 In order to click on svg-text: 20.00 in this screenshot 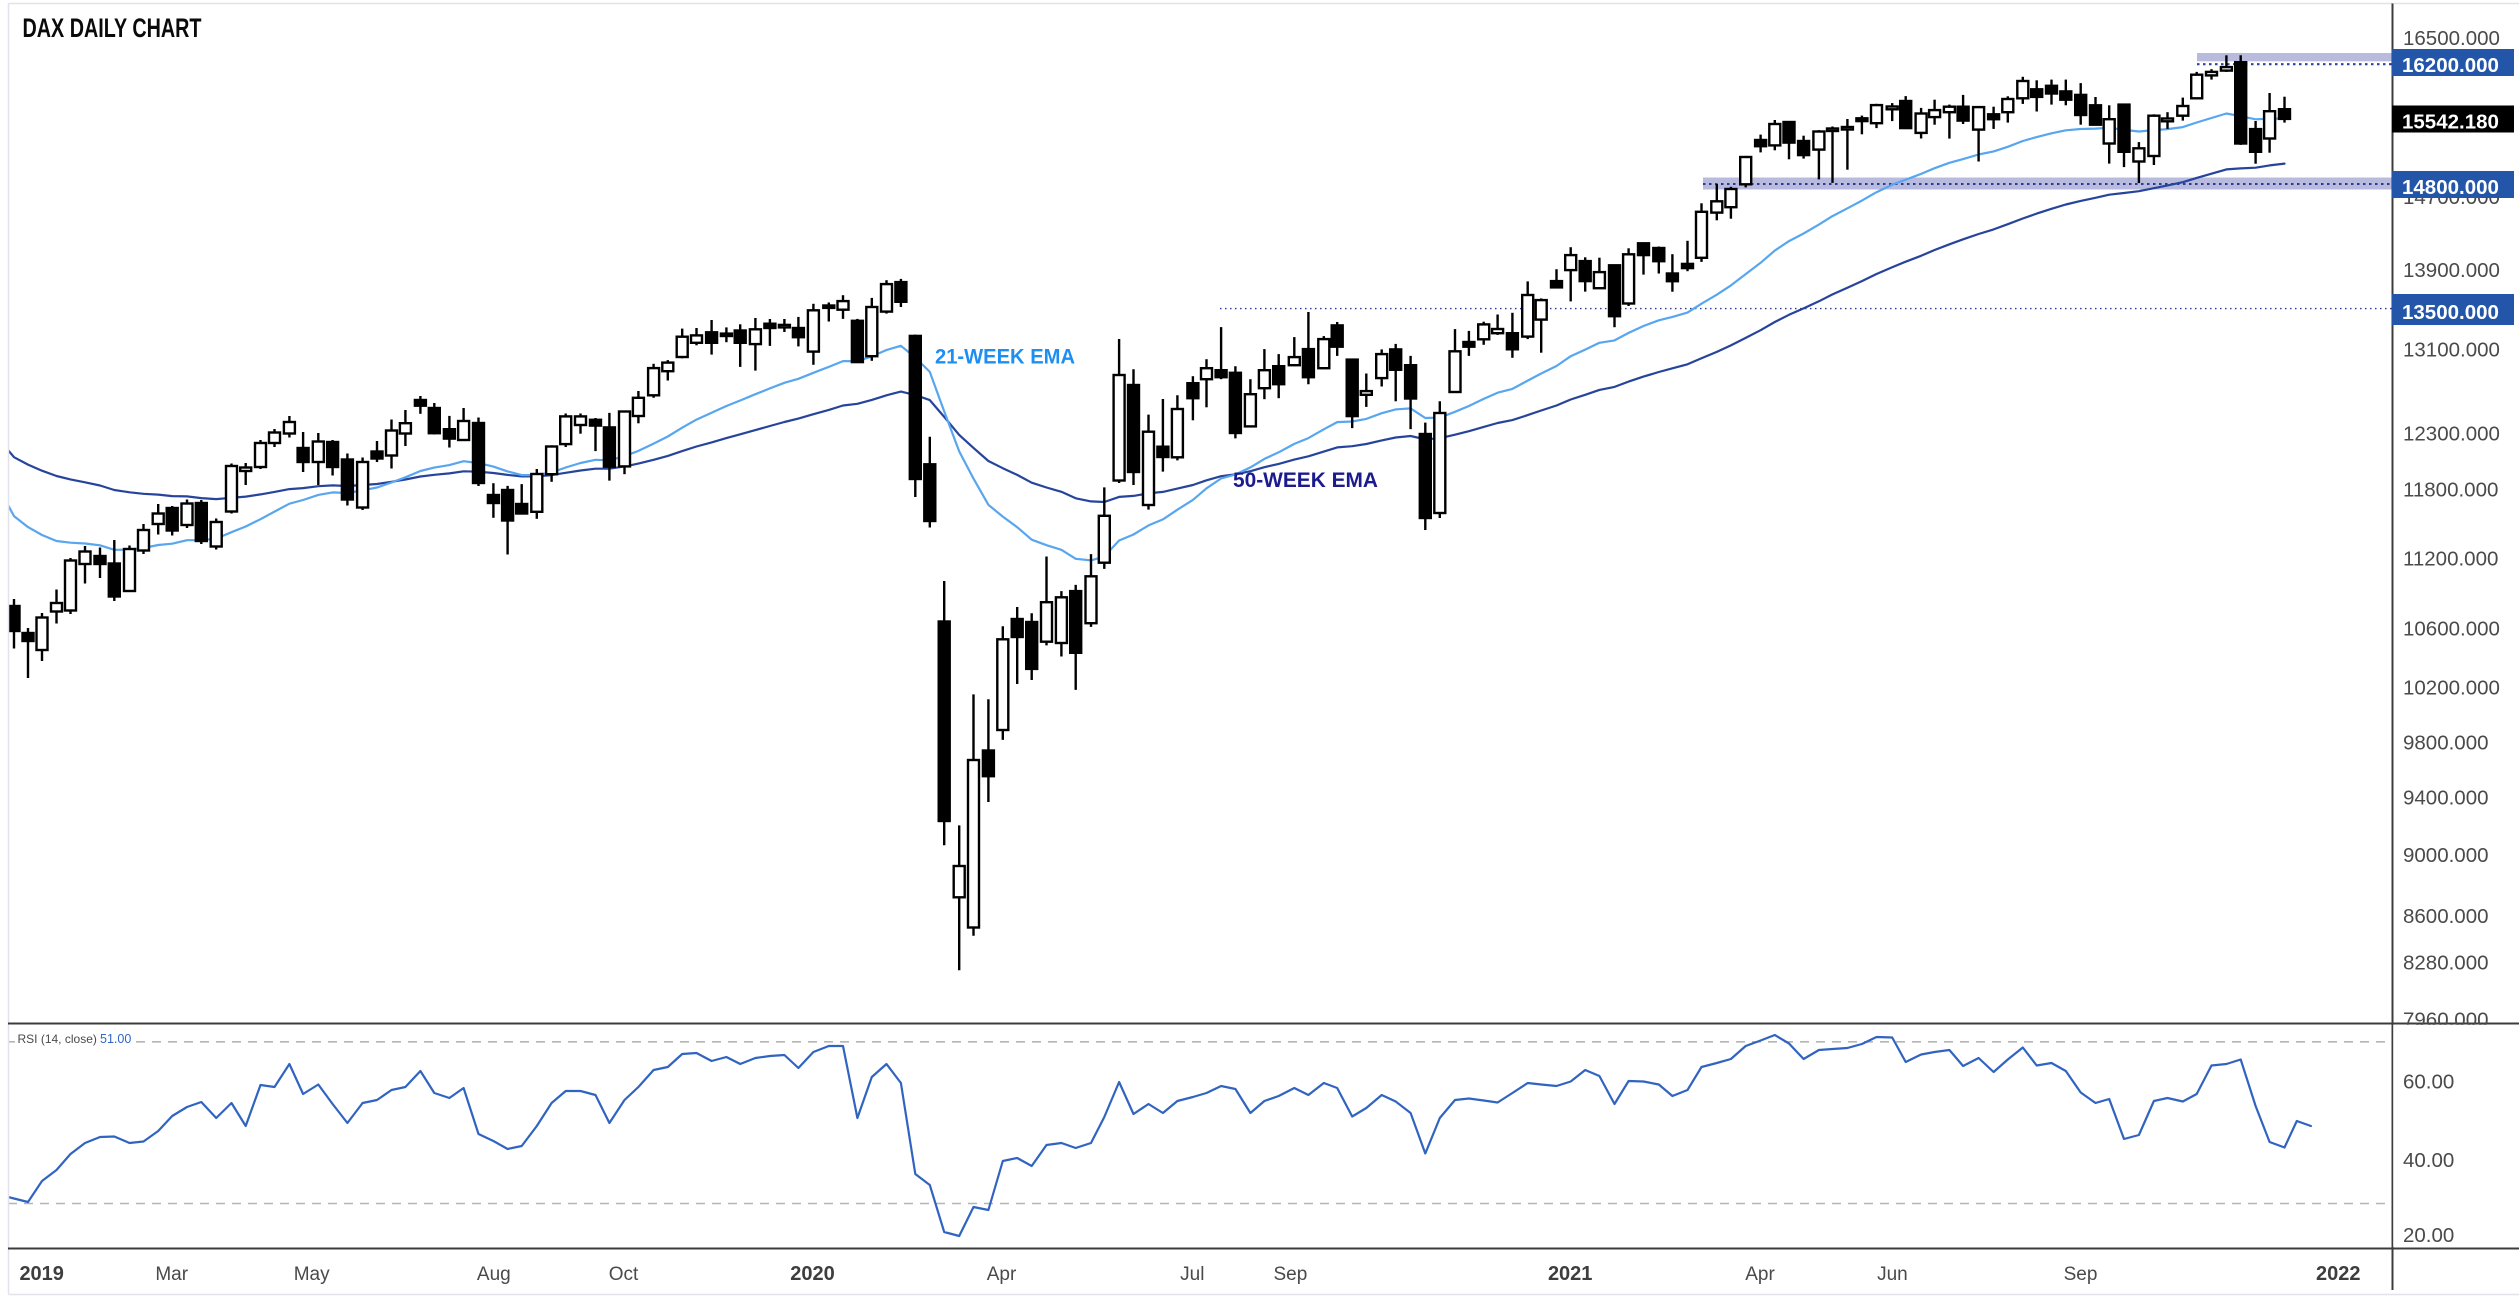, I will do `click(2428, 1235)`.